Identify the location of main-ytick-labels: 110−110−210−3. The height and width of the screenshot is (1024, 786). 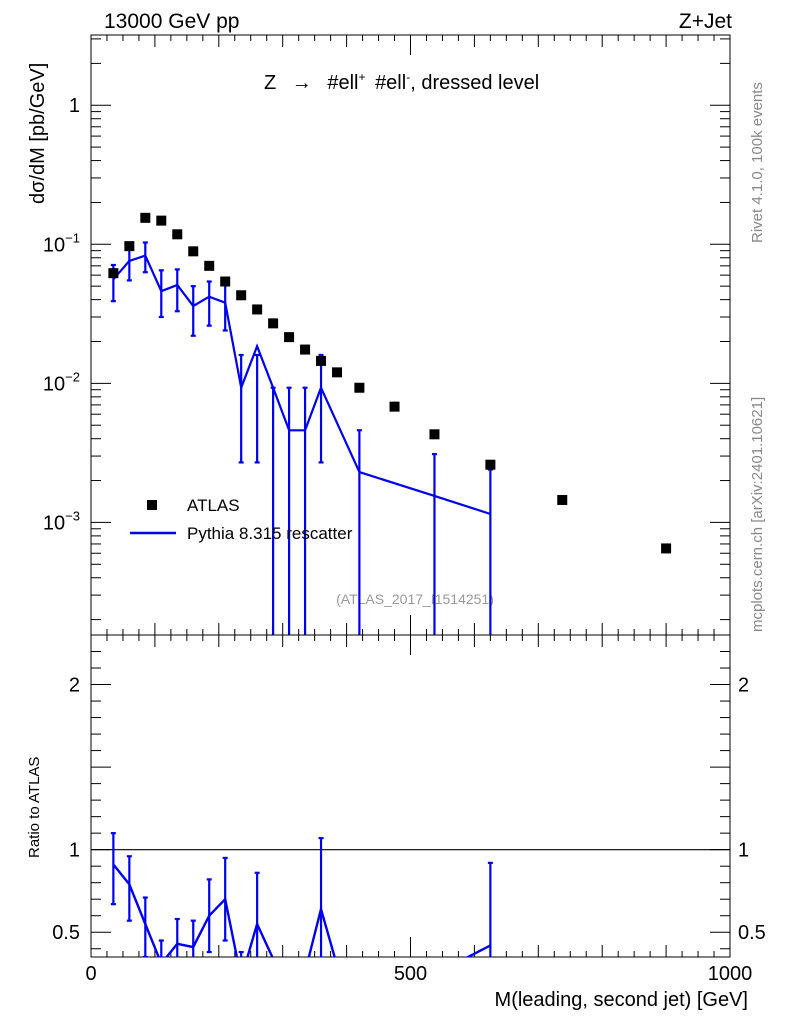
(61, 314).